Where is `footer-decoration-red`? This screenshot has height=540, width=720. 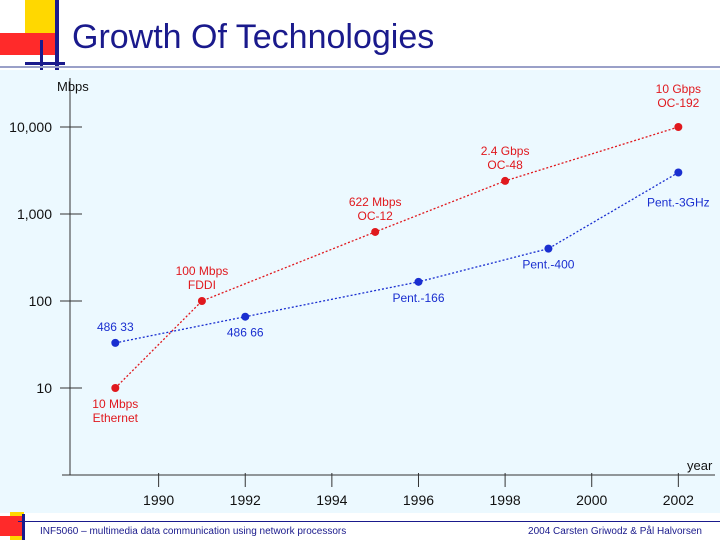 footer-decoration-red is located at coordinates (11, 526).